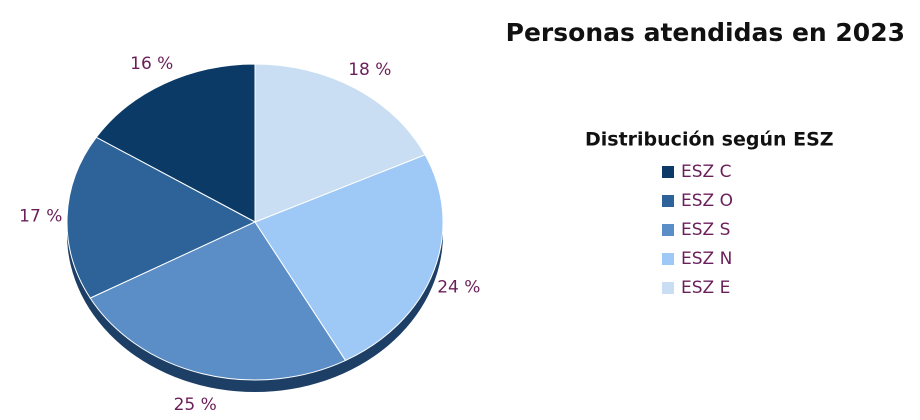  Describe the element at coordinates (706, 259) in the screenshot. I see `legend-label: ESZ N` at that location.